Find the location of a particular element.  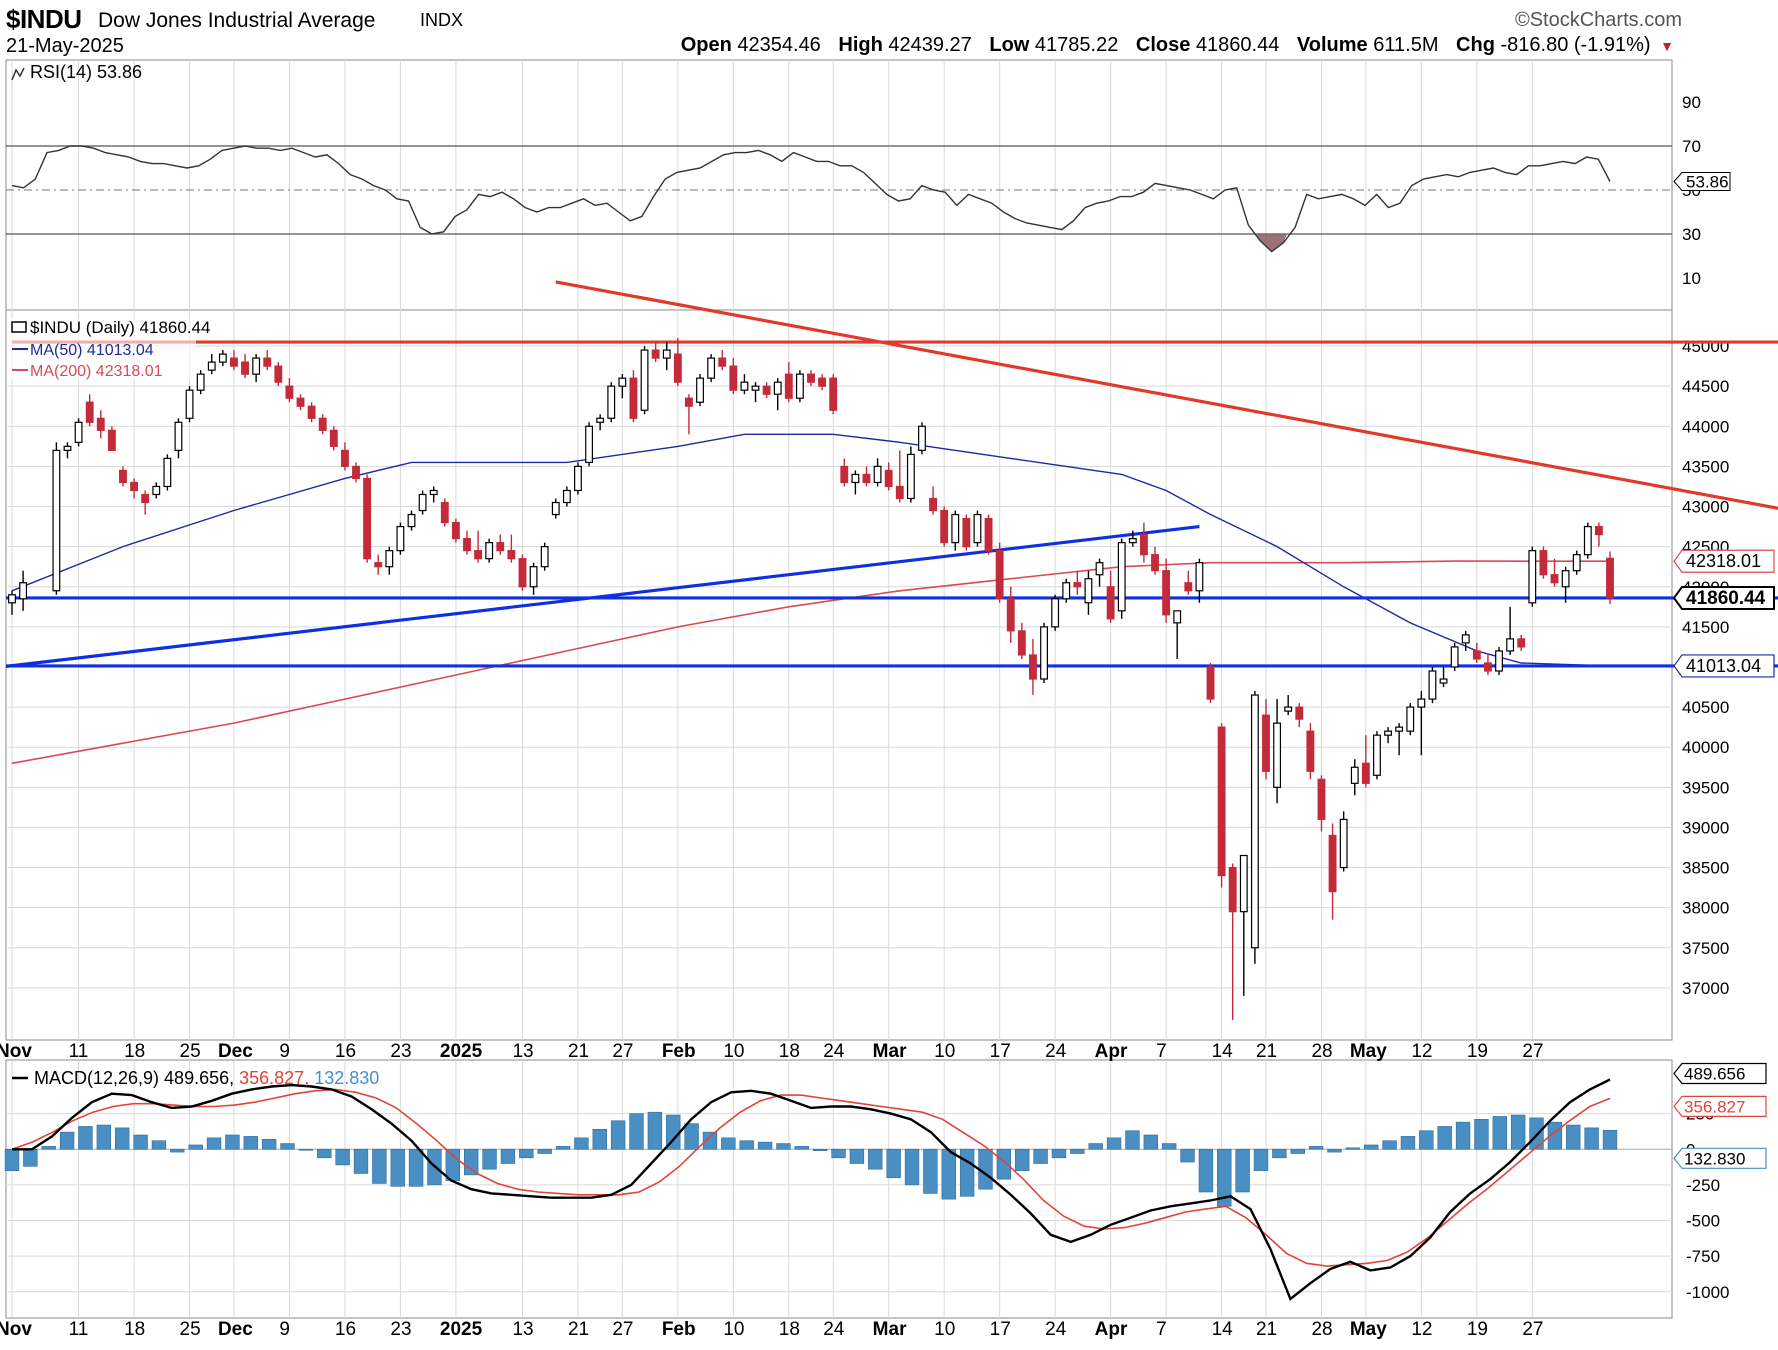

low-value: 41785.22 is located at coordinates (1076, 45).